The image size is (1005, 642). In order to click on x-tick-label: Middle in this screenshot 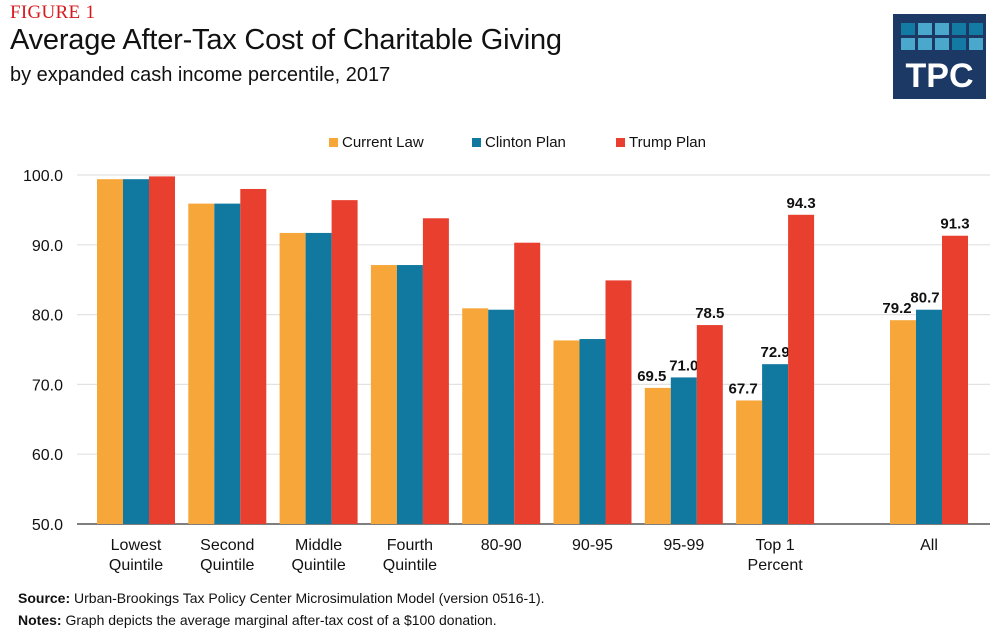, I will do `click(318, 545)`.